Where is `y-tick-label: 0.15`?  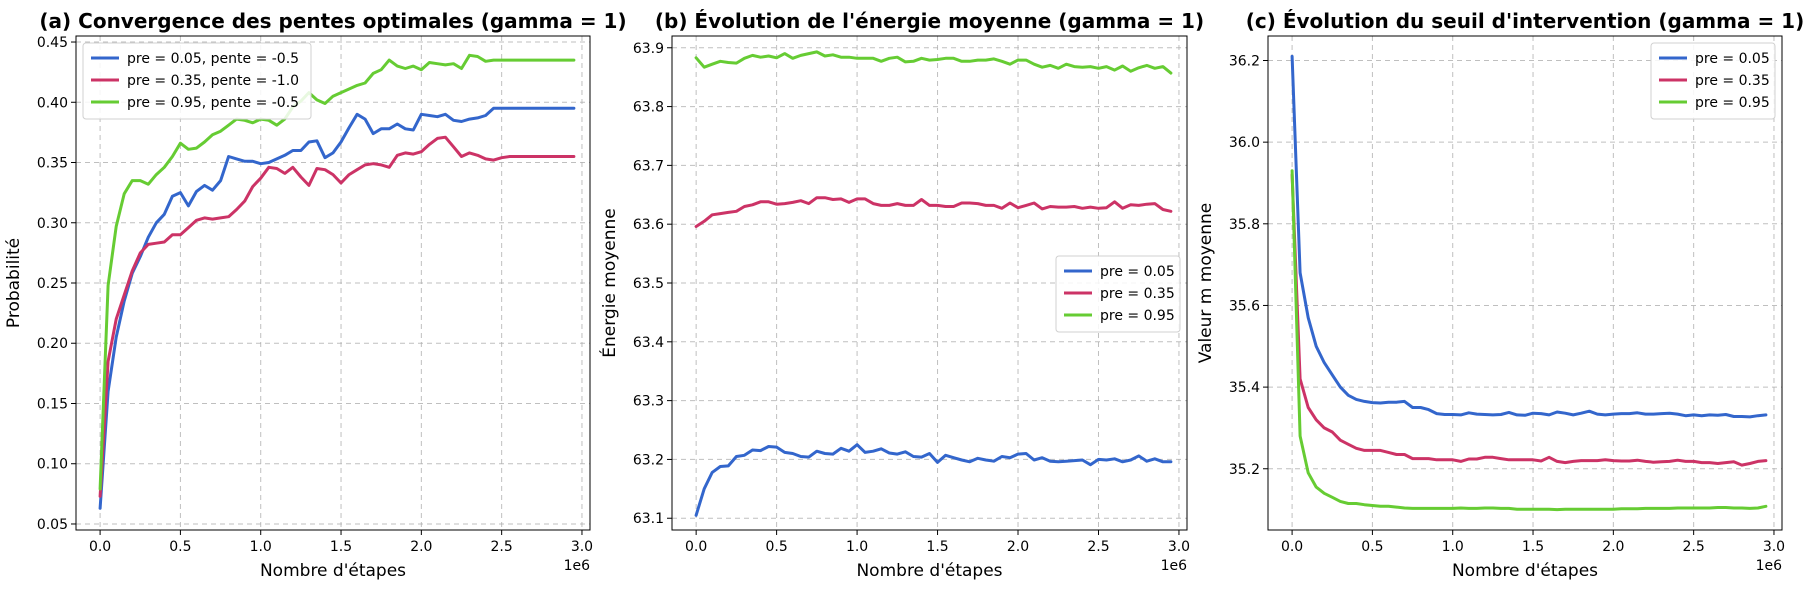 y-tick-label: 0.15 is located at coordinates (52, 404).